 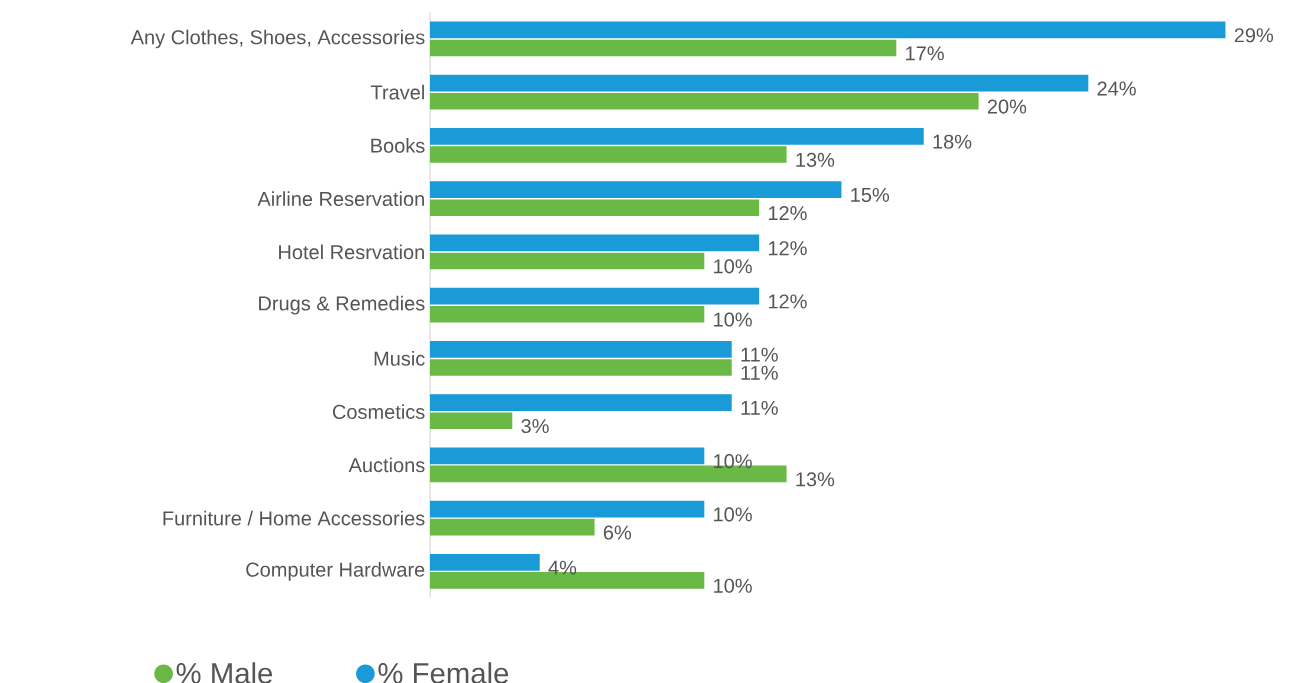 What do you see at coordinates (351, 252) in the screenshot?
I see `y-tick-label: Hotel Resrvation` at bounding box center [351, 252].